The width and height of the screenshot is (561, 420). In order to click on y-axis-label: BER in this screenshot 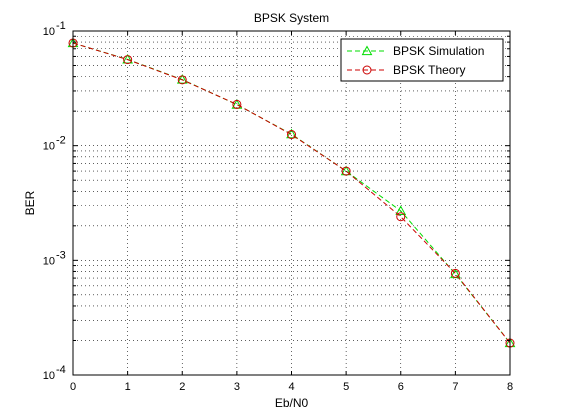, I will do `click(30, 202)`.